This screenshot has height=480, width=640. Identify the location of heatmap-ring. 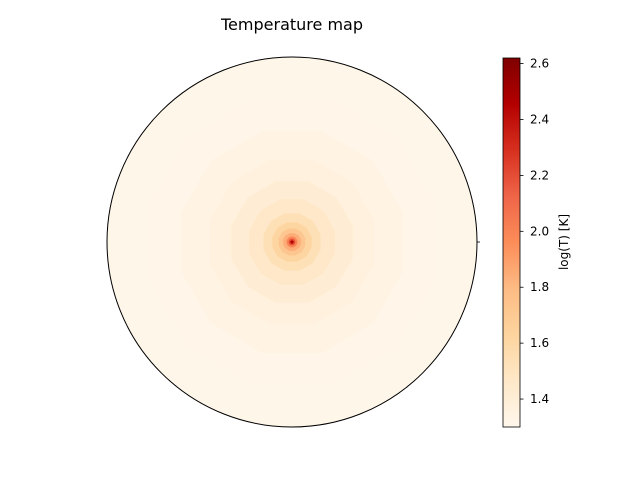
(292, 242).